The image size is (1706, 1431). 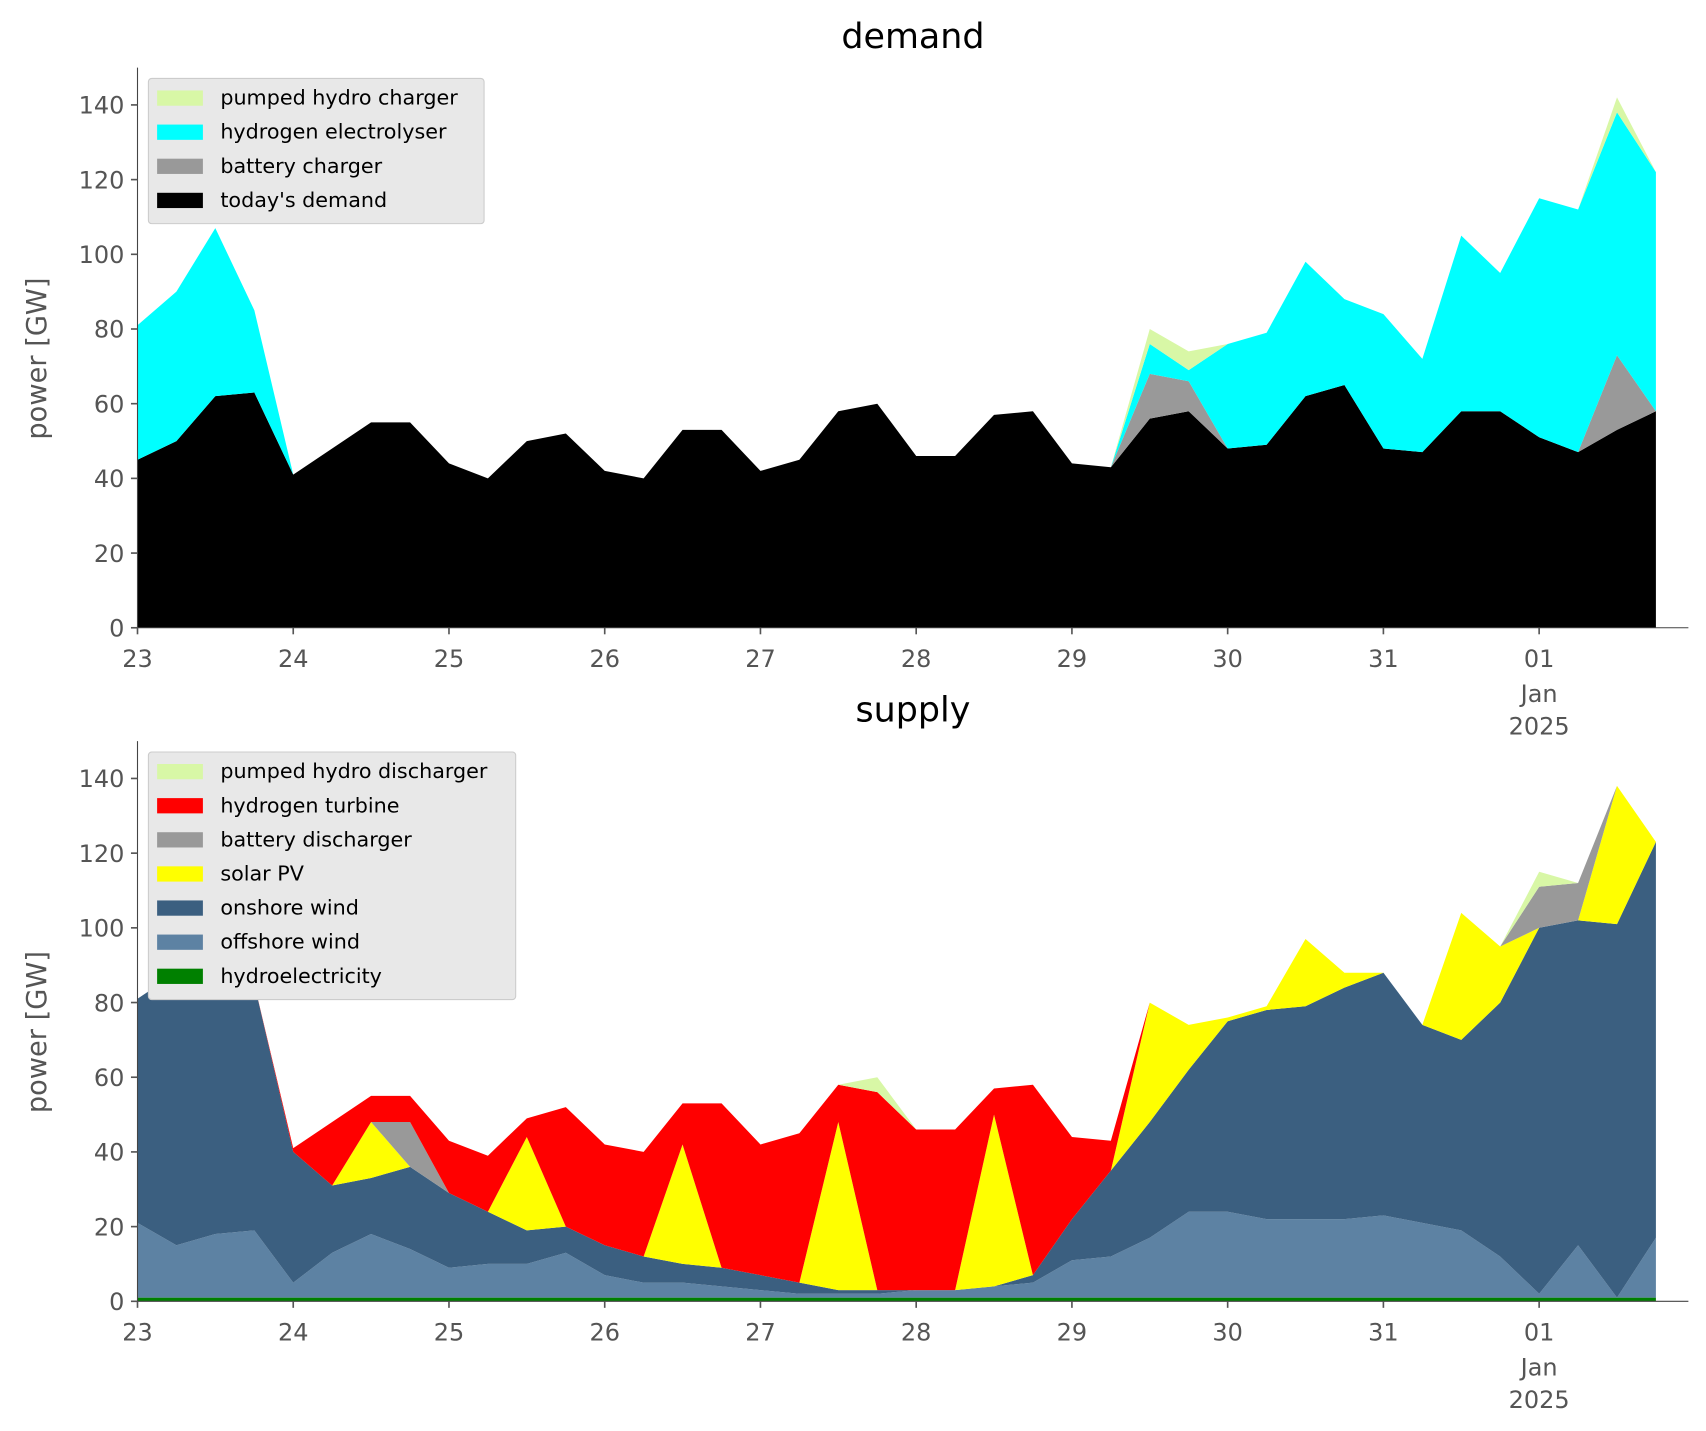 What do you see at coordinates (301, 976) in the screenshot?
I see `legend-label: hydroelectricity` at bounding box center [301, 976].